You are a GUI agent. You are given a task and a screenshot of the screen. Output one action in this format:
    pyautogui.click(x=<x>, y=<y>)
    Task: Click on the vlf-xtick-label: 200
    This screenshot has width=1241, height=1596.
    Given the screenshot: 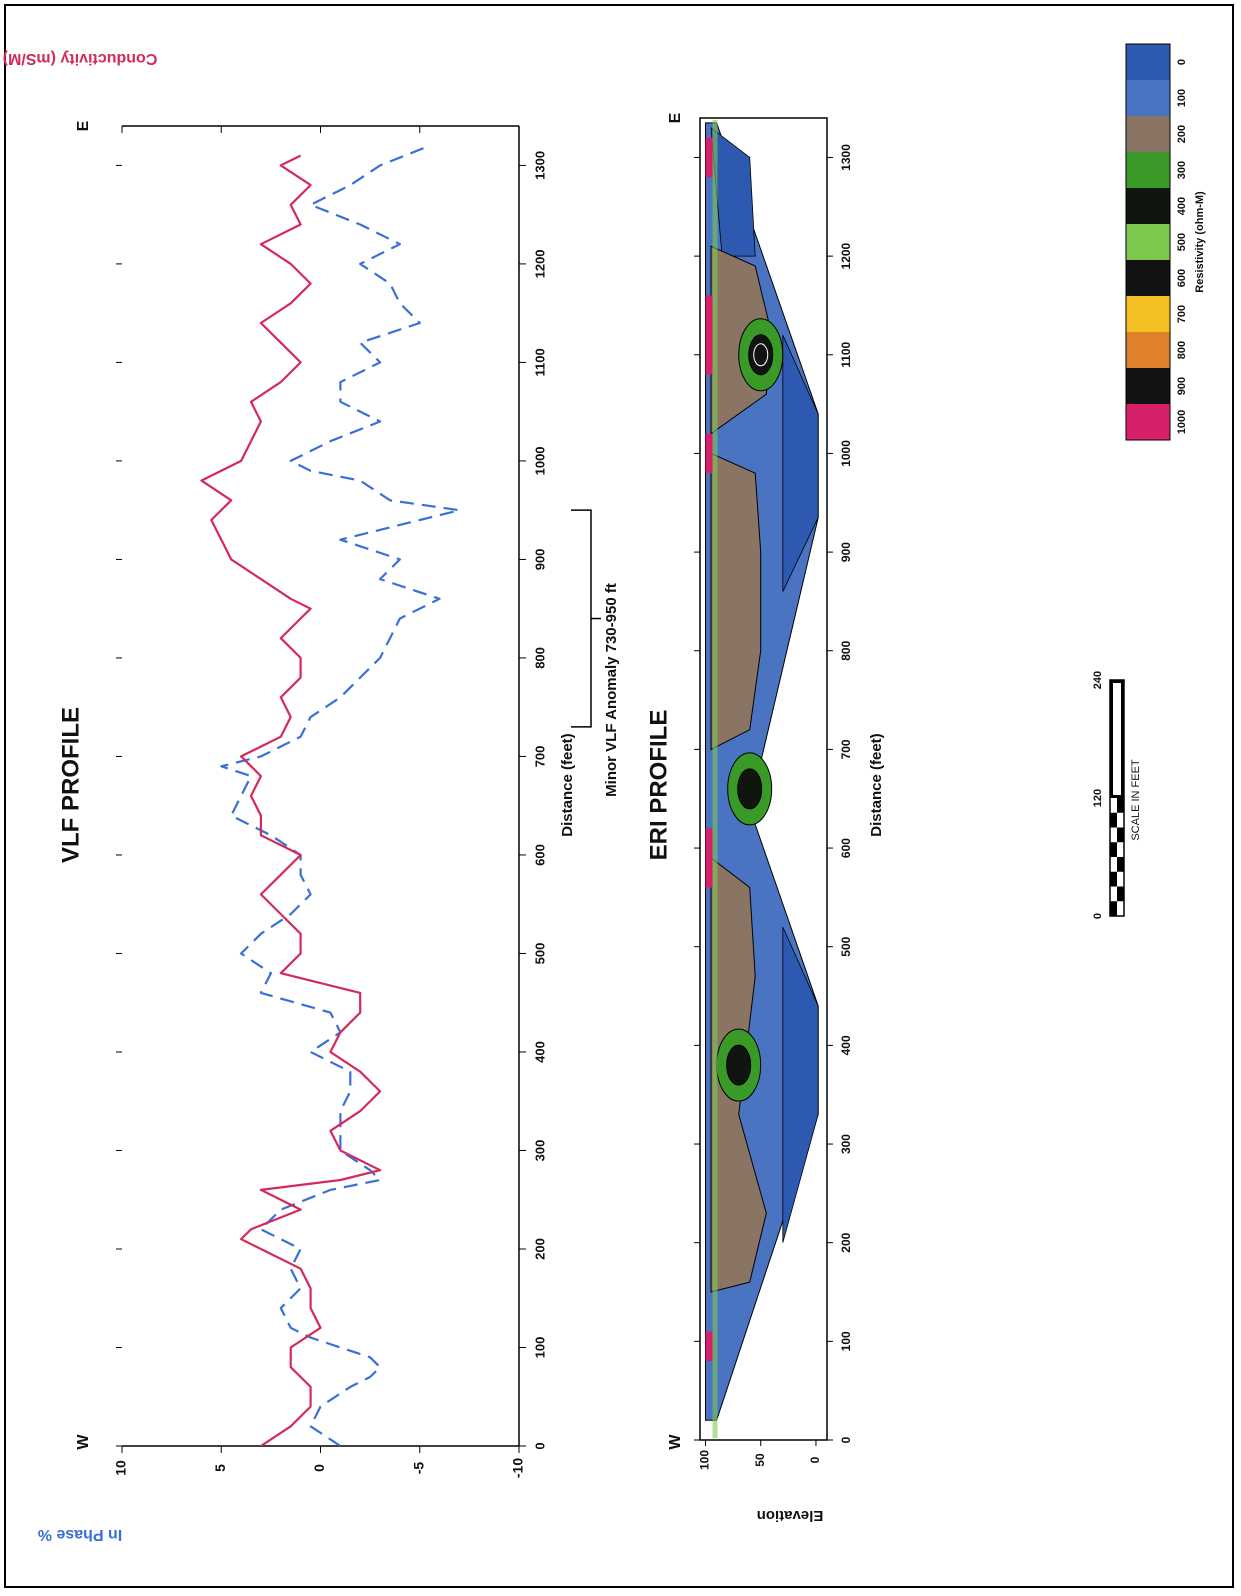 What is the action you would take?
    pyautogui.click(x=539, y=1249)
    